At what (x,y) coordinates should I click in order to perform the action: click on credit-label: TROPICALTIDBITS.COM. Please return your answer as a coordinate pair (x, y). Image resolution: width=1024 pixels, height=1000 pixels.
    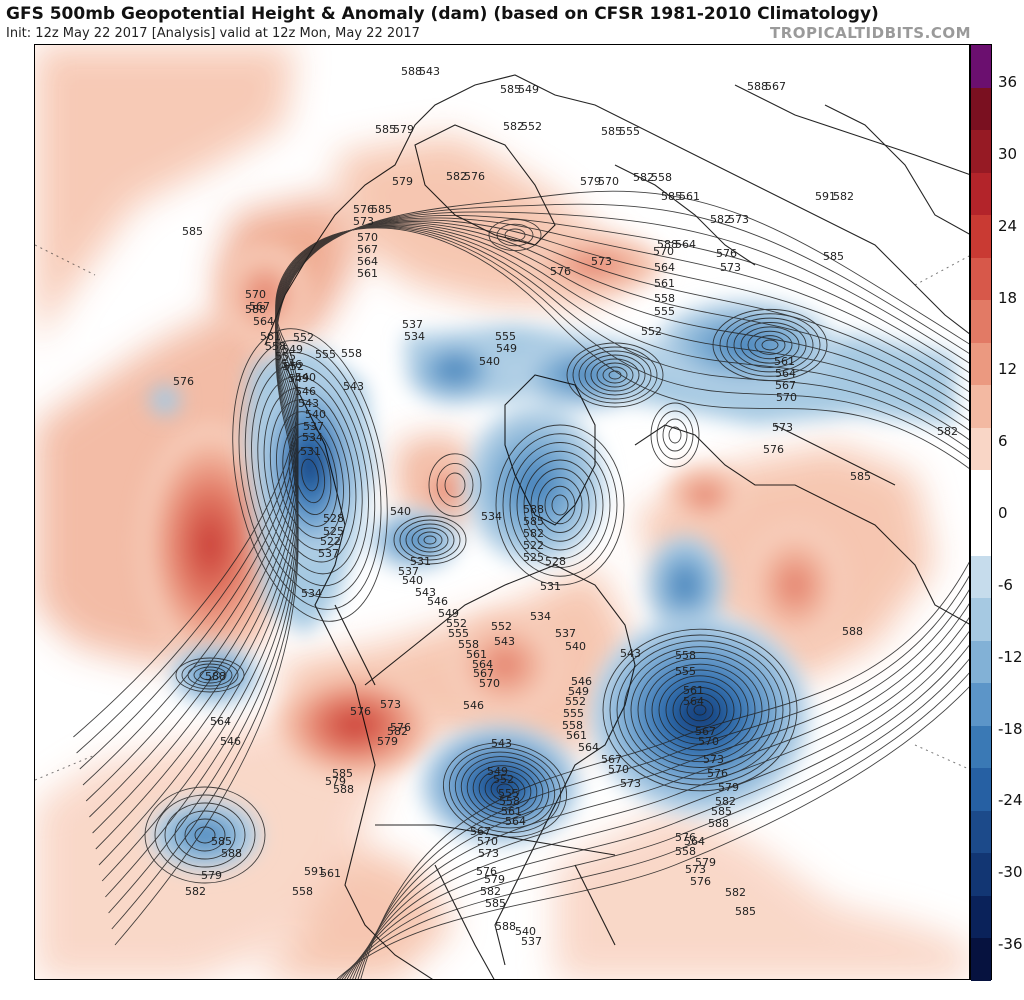
    Looking at the image, I should click on (870, 33).